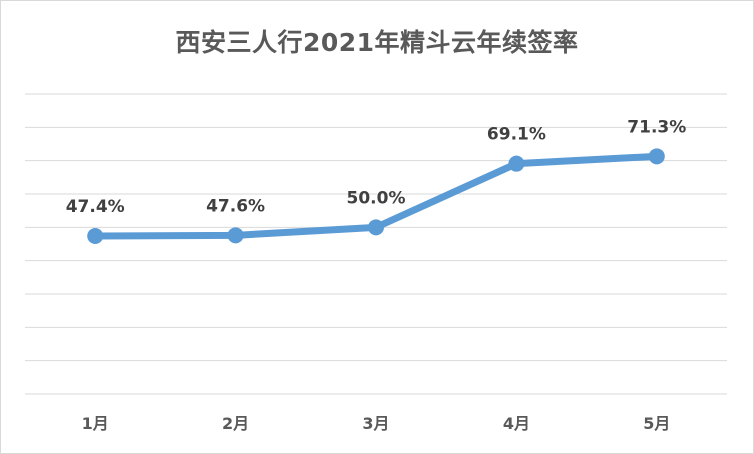 The width and height of the screenshot is (754, 454). I want to click on data-label: 47.4%, so click(95, 207).